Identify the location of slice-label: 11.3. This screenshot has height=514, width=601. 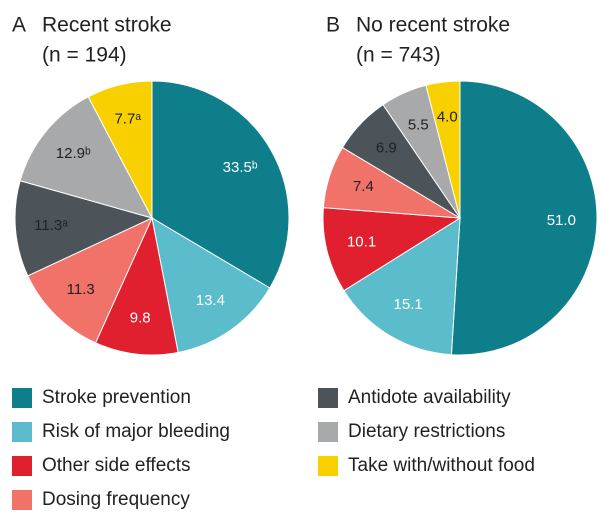
(81, 289).